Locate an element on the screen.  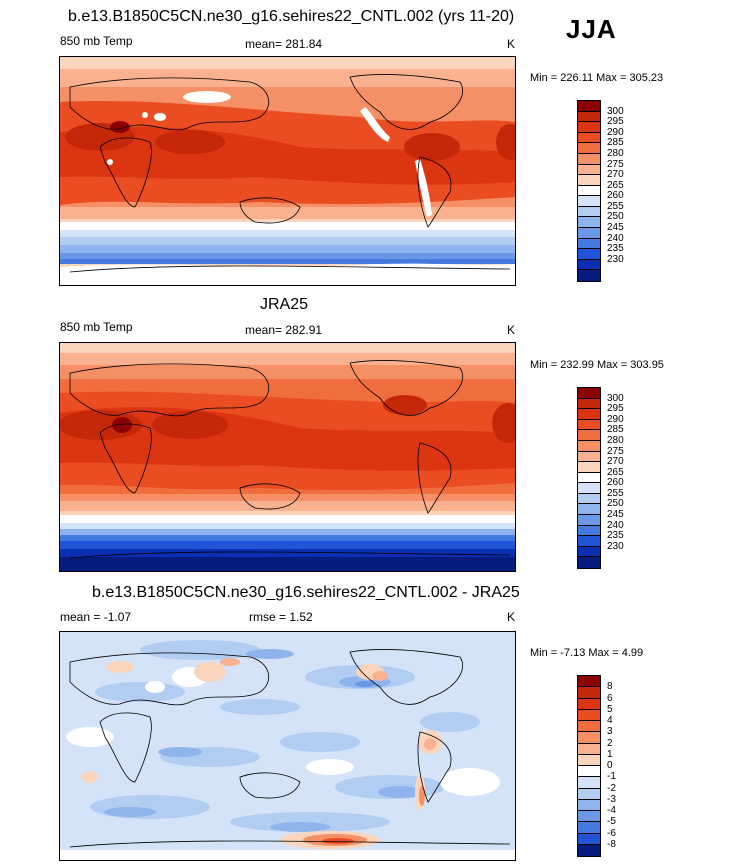
colorbar-tick-label: 1 is located at coordinates (610, 754).